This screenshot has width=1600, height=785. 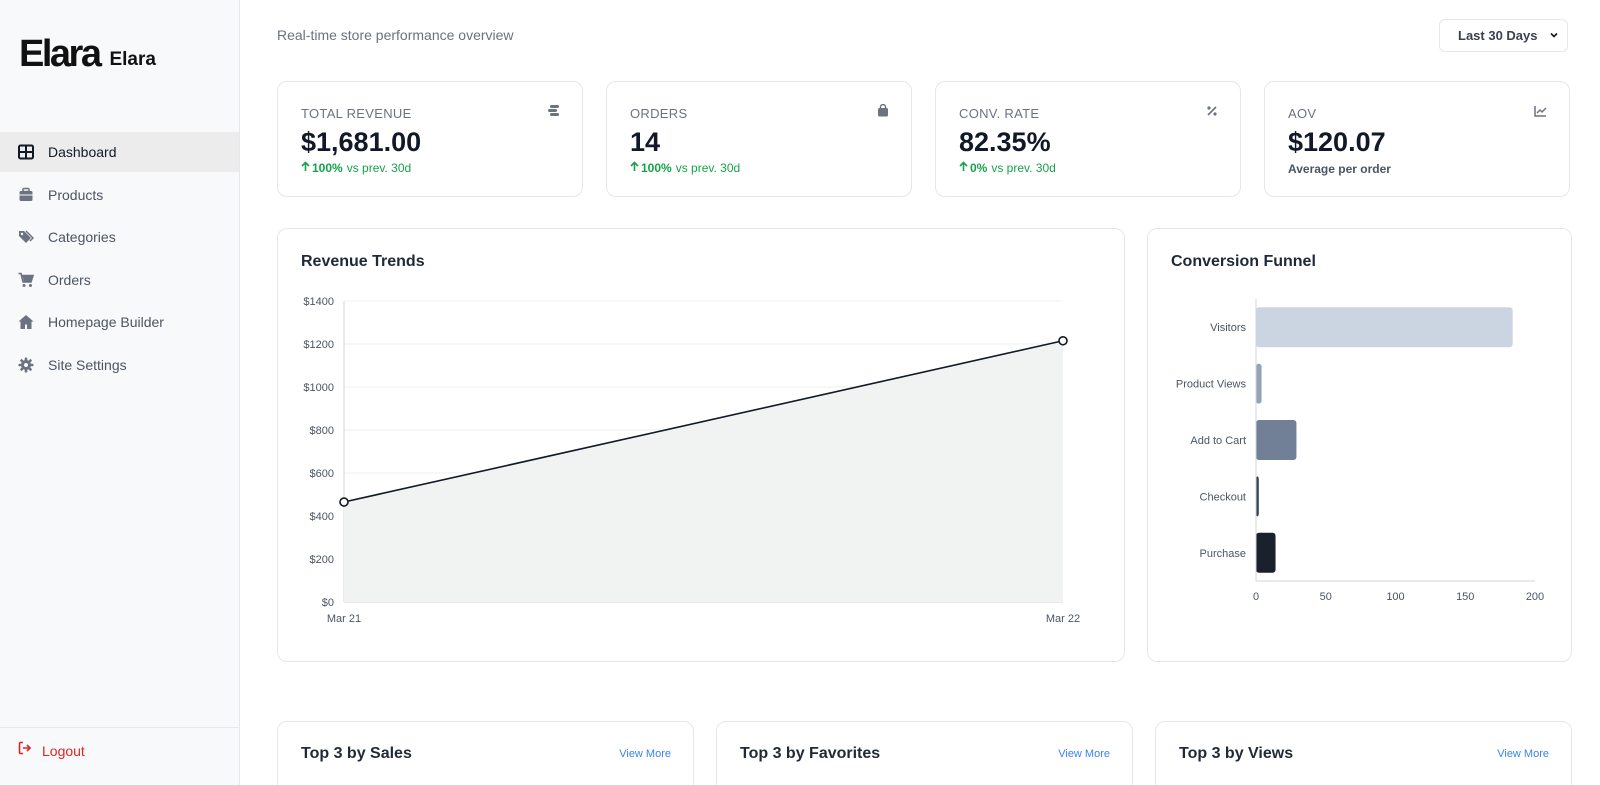 What do you see at coordinates (327, 168) in the screenshot?
I see `stat-delta-value: 100%` at bounding box center [327, 168].